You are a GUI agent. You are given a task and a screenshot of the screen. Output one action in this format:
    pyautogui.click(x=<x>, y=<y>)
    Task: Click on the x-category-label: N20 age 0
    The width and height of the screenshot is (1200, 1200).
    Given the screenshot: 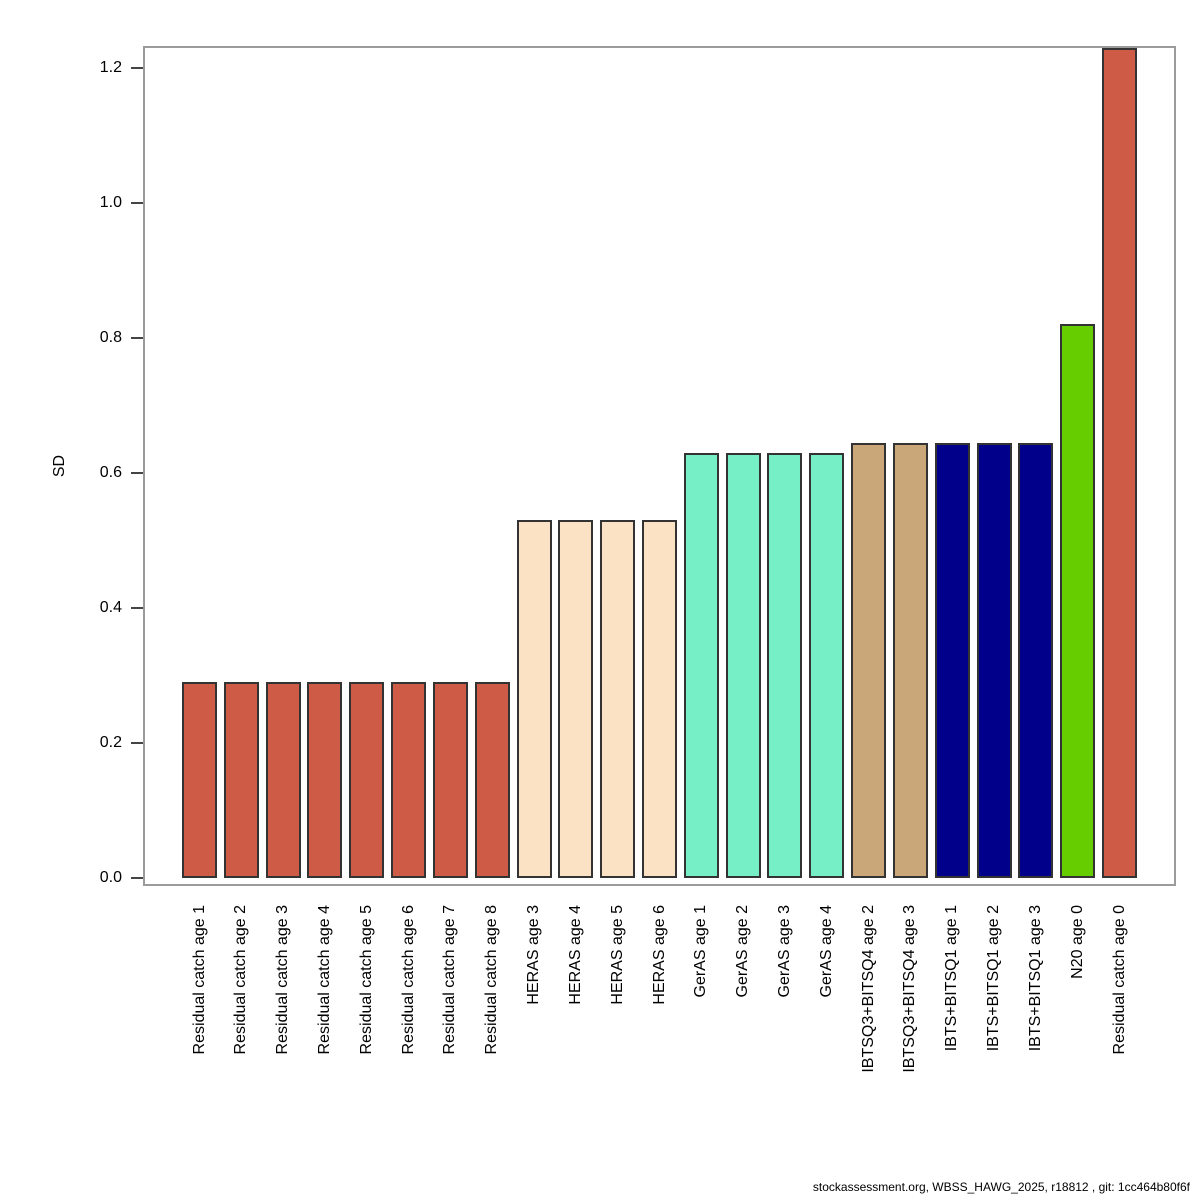 What is the action you would take?
    pyautogui.click(x=1077, y=942)
    